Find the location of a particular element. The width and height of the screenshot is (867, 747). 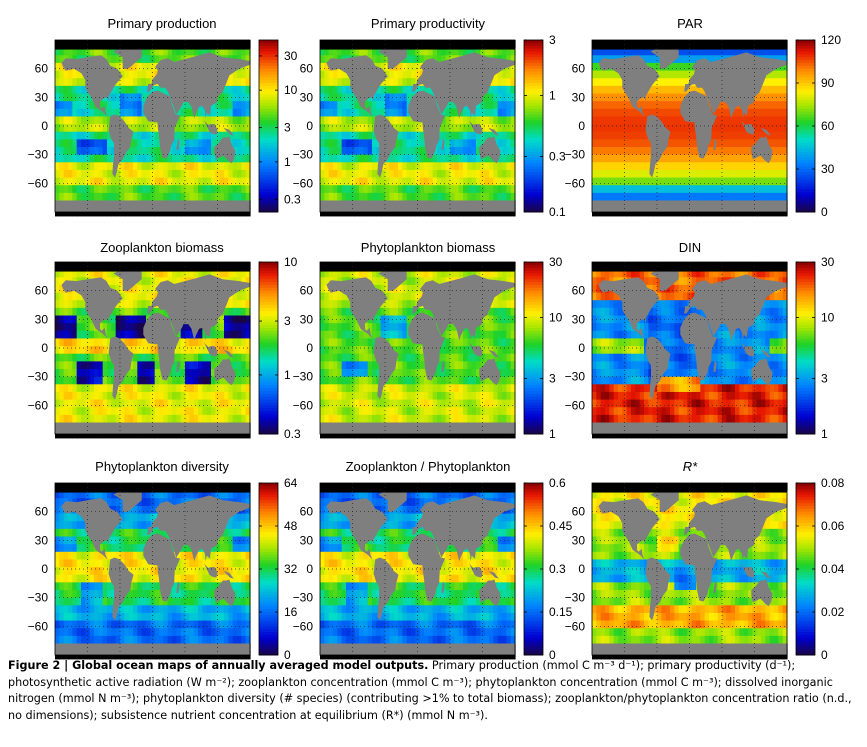

colorbar-tick-label: 0.45 is located at coordinates (561, 526).